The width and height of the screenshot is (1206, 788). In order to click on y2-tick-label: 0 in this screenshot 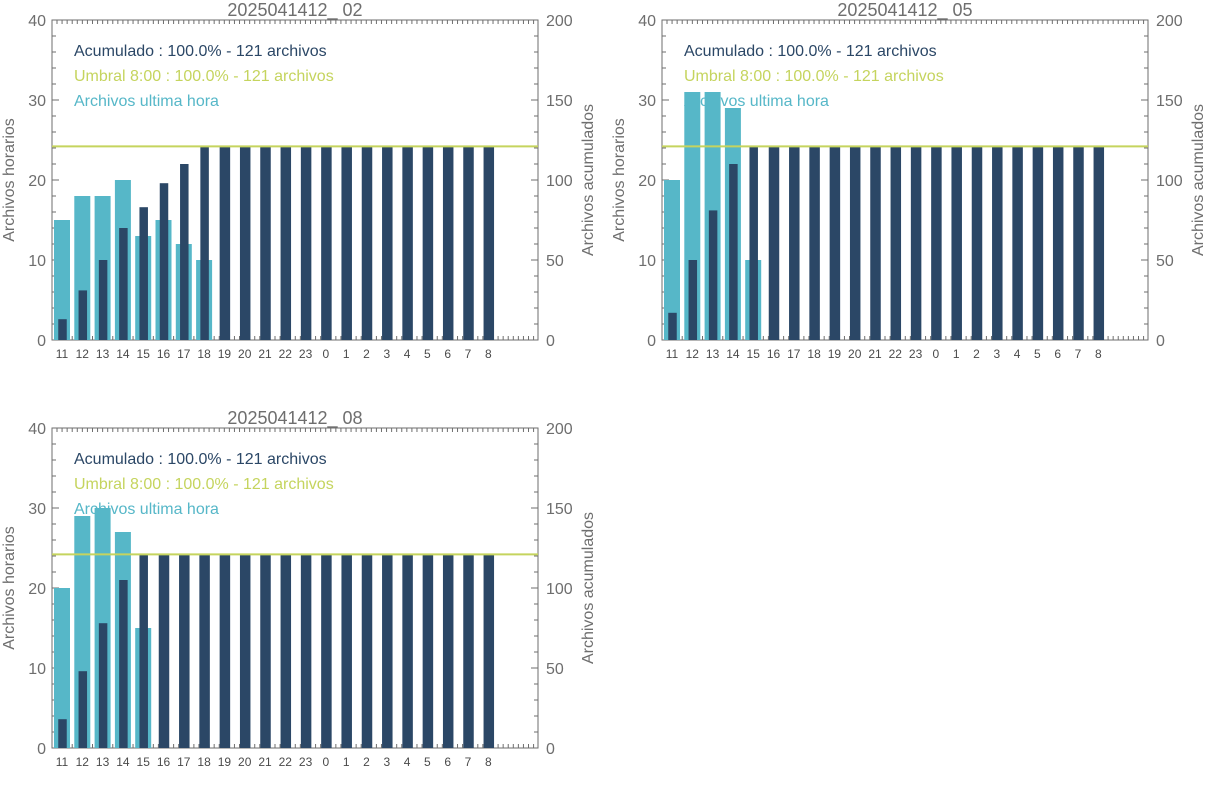, I will do `click(550, 749)`.